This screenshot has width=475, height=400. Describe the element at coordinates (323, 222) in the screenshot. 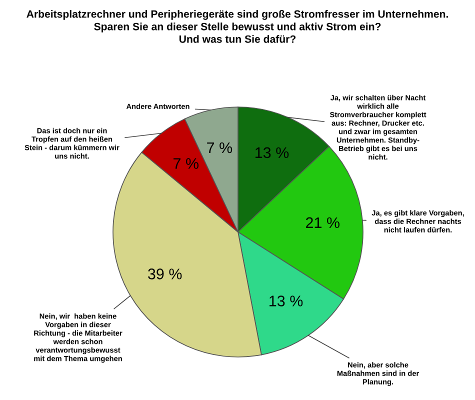

I see `data-label: 21 %` at that location.